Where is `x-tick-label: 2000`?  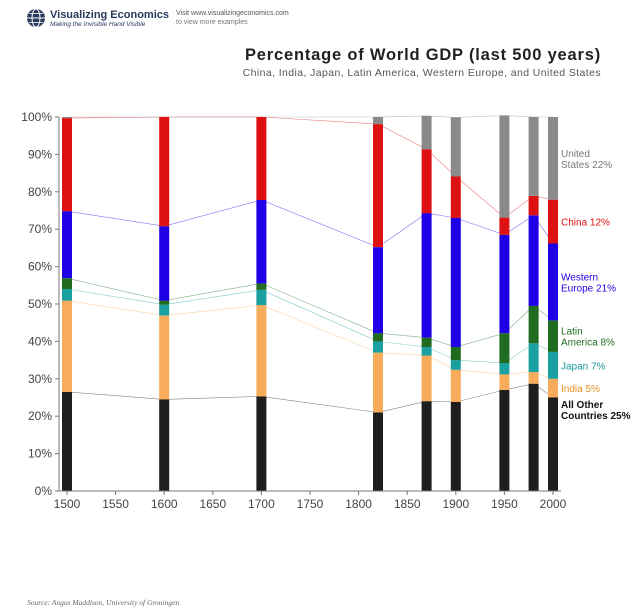 x-tick-label: 2000 is located at coordinates (553, 504).